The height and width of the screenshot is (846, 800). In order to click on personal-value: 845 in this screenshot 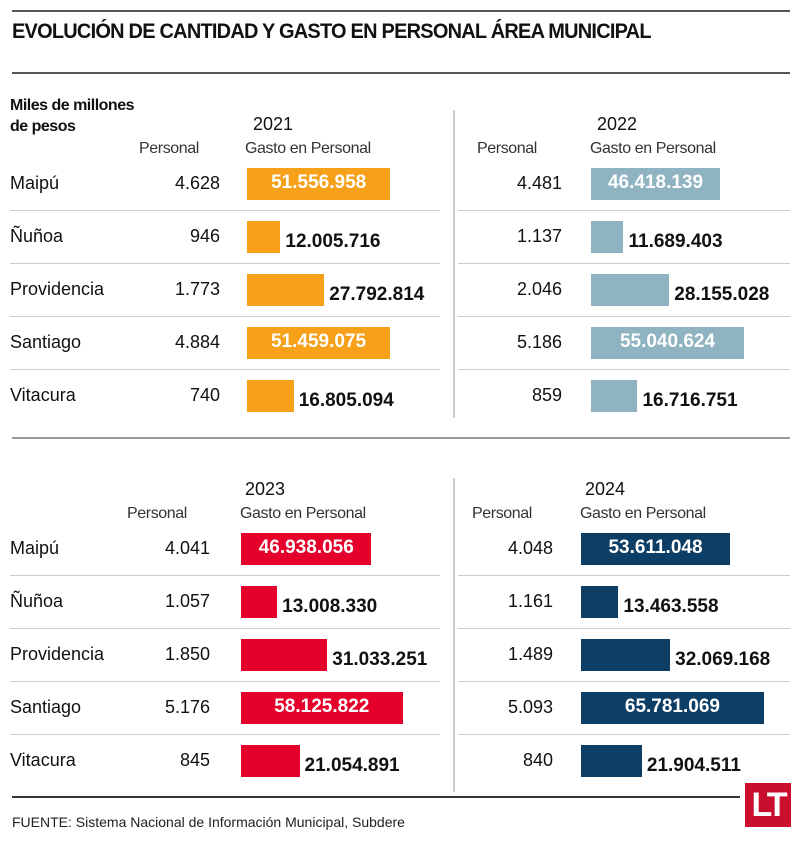, I will do `click(194, 760)`.